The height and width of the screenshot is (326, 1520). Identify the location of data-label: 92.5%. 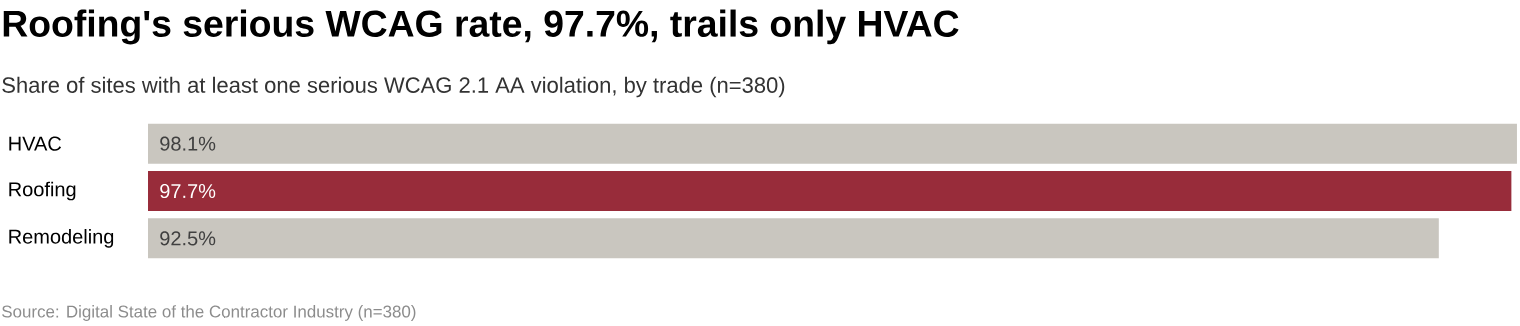
(188, 238).